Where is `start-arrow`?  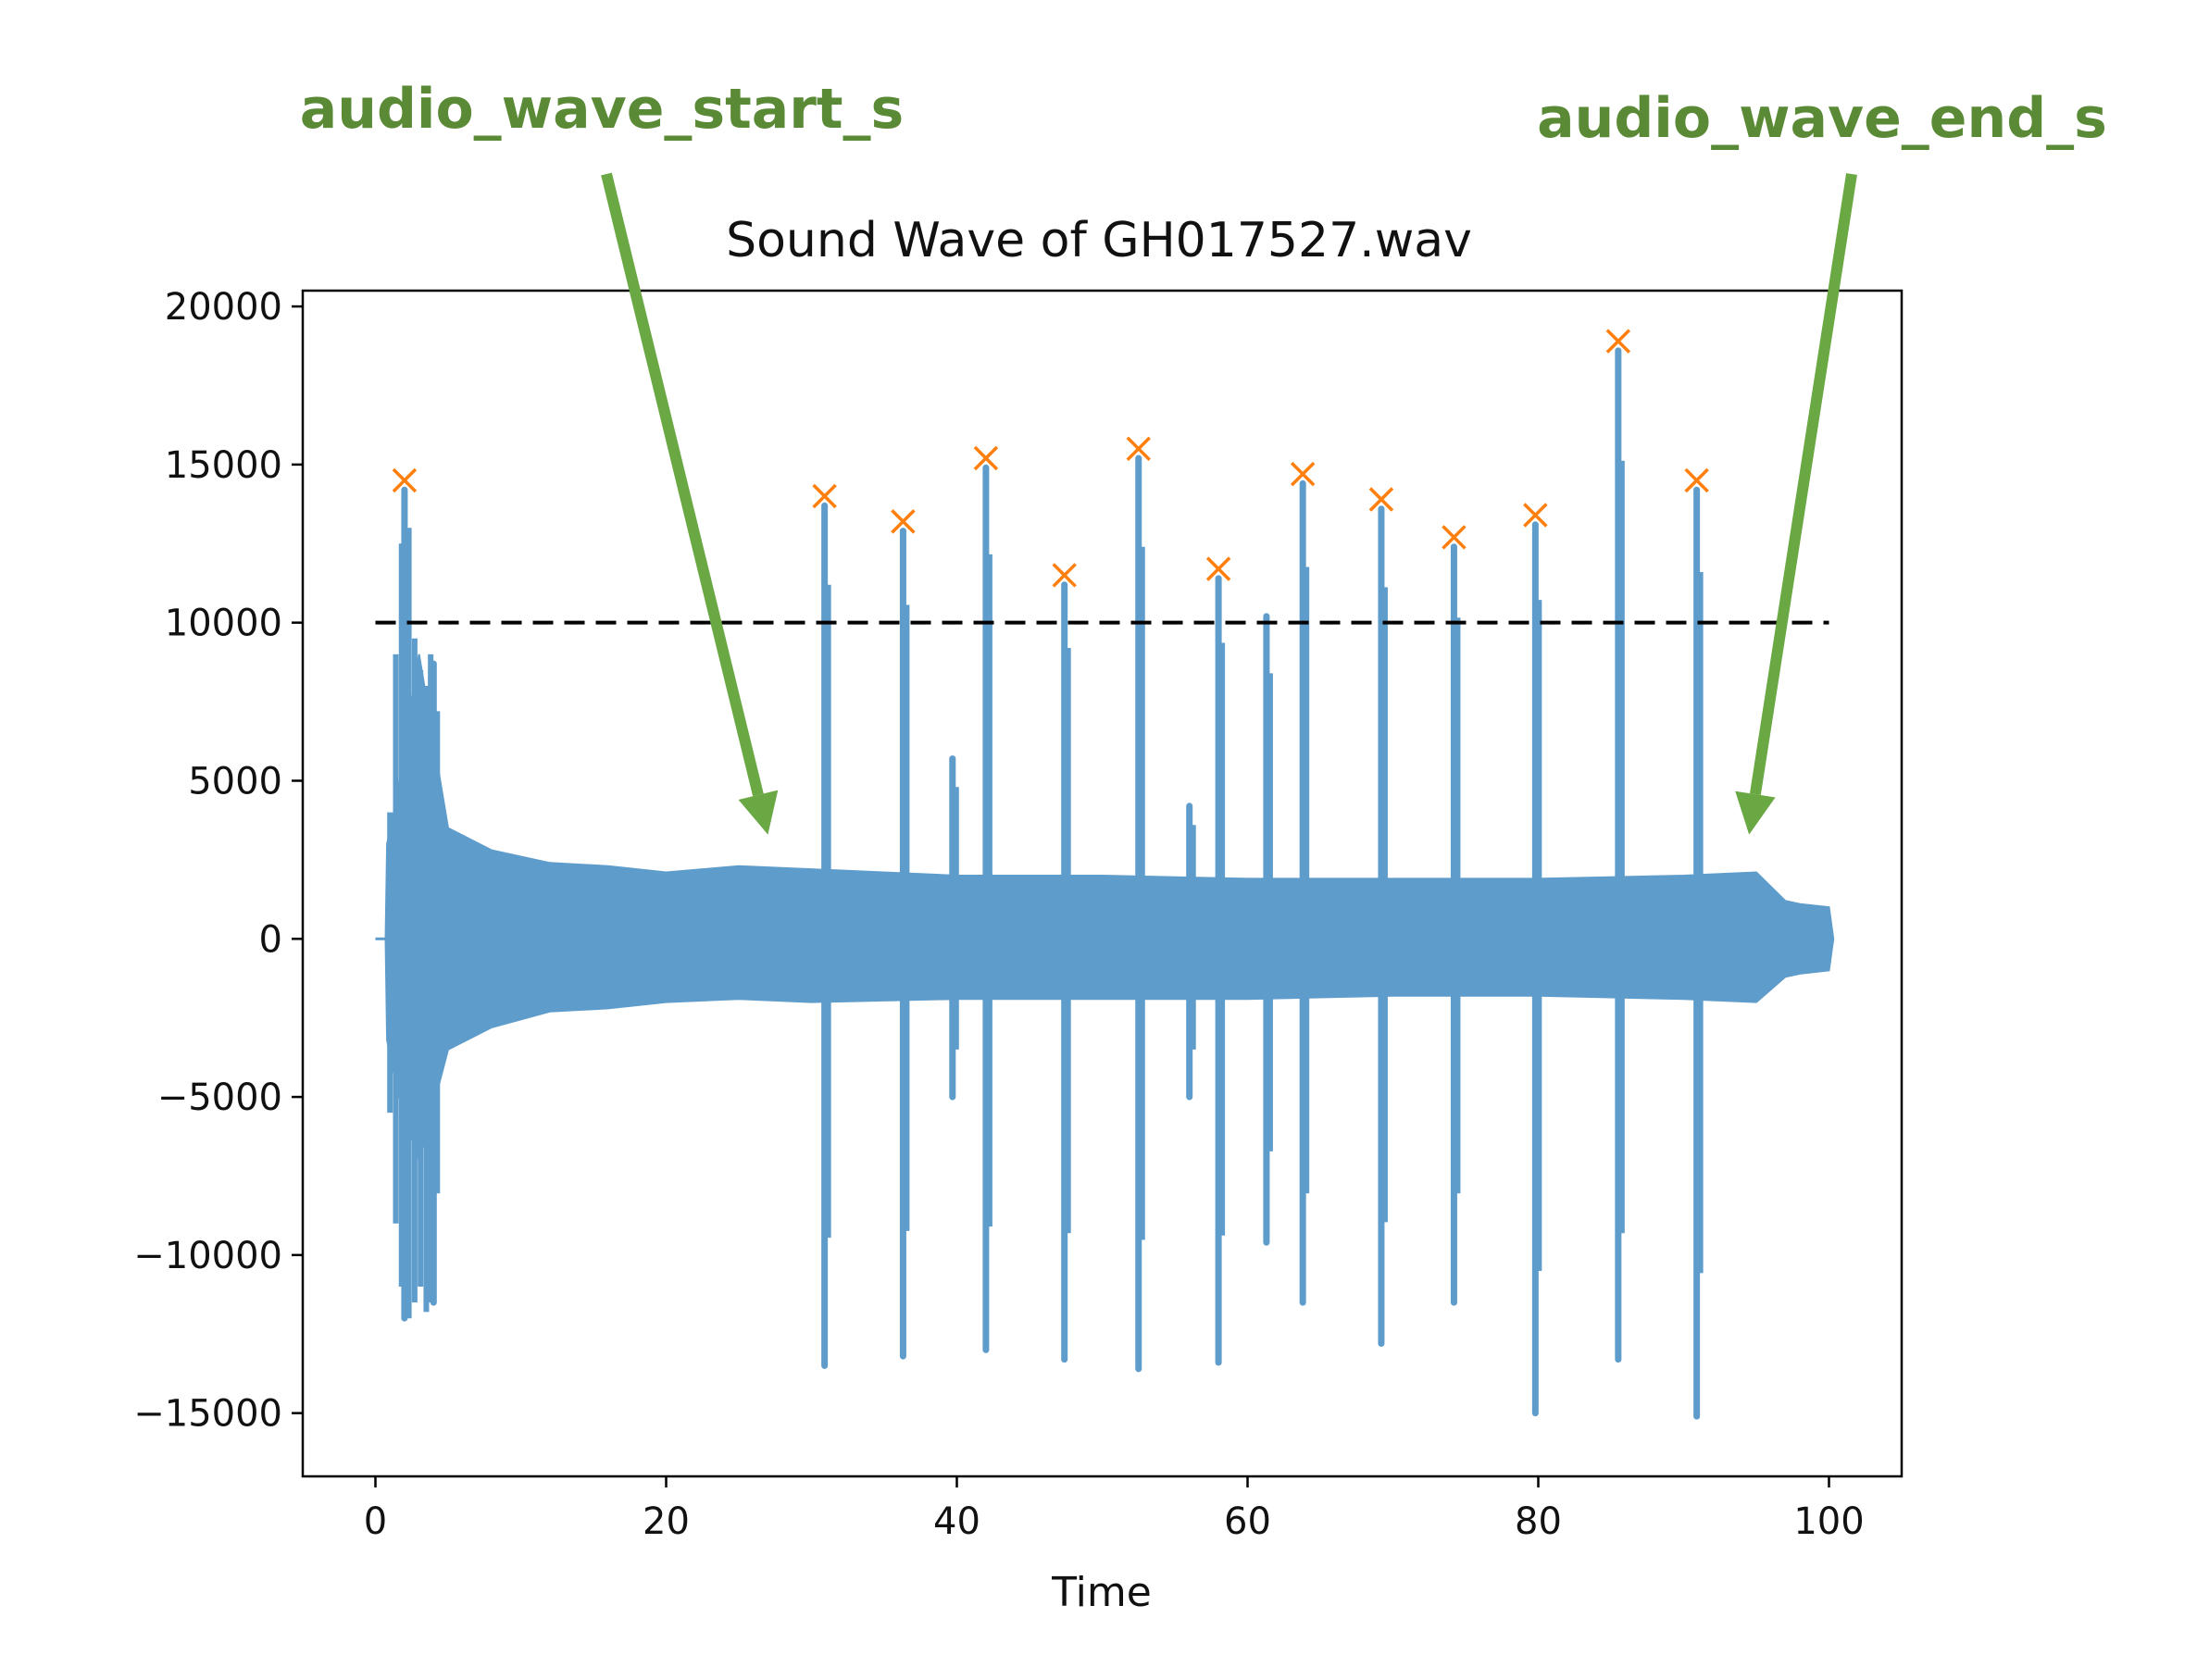
start-arrow is located at coordinates (690, 504).